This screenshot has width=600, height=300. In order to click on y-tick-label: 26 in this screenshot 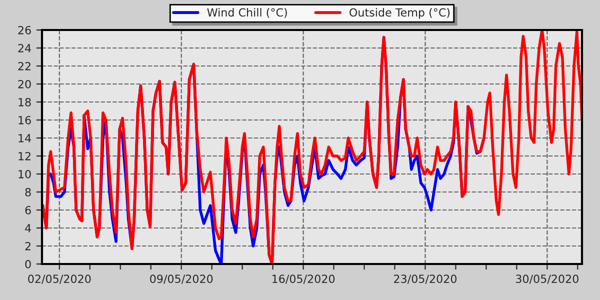, I will do `click(24, 30)`.